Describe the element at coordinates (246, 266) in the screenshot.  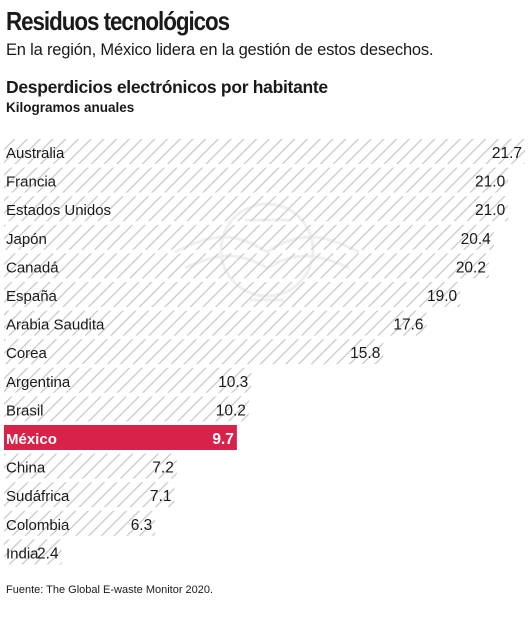
I see `bar-canada` at that location.